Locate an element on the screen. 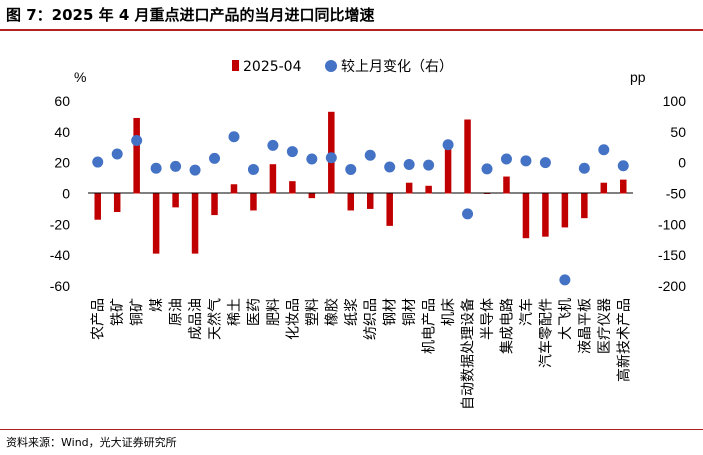 The width and height of the screenshot is (703, 455). legend-dot-label: 较上月变化（右） is located at coordinates (397, 67).